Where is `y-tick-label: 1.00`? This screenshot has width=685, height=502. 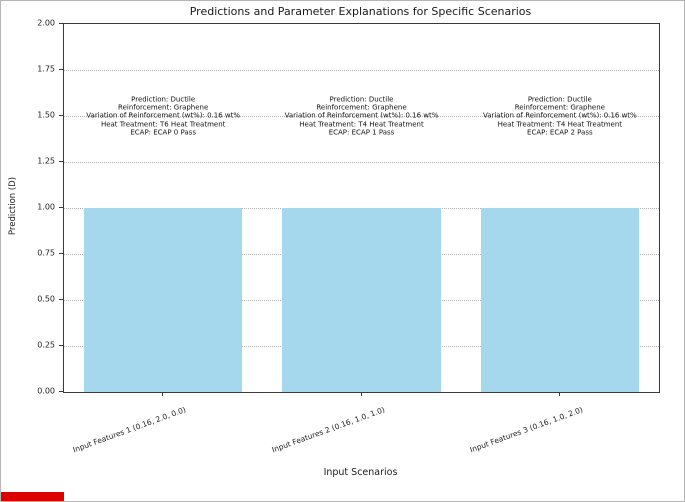
y-tick-label: 1.00 is located at coordinates (46, 207).